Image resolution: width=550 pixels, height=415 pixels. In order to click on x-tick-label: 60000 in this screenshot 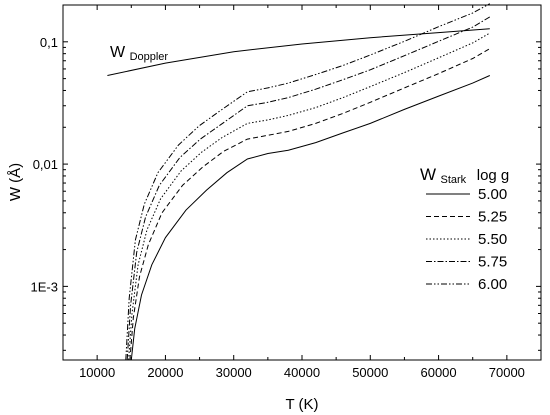, I will do `click(438, 372)`.